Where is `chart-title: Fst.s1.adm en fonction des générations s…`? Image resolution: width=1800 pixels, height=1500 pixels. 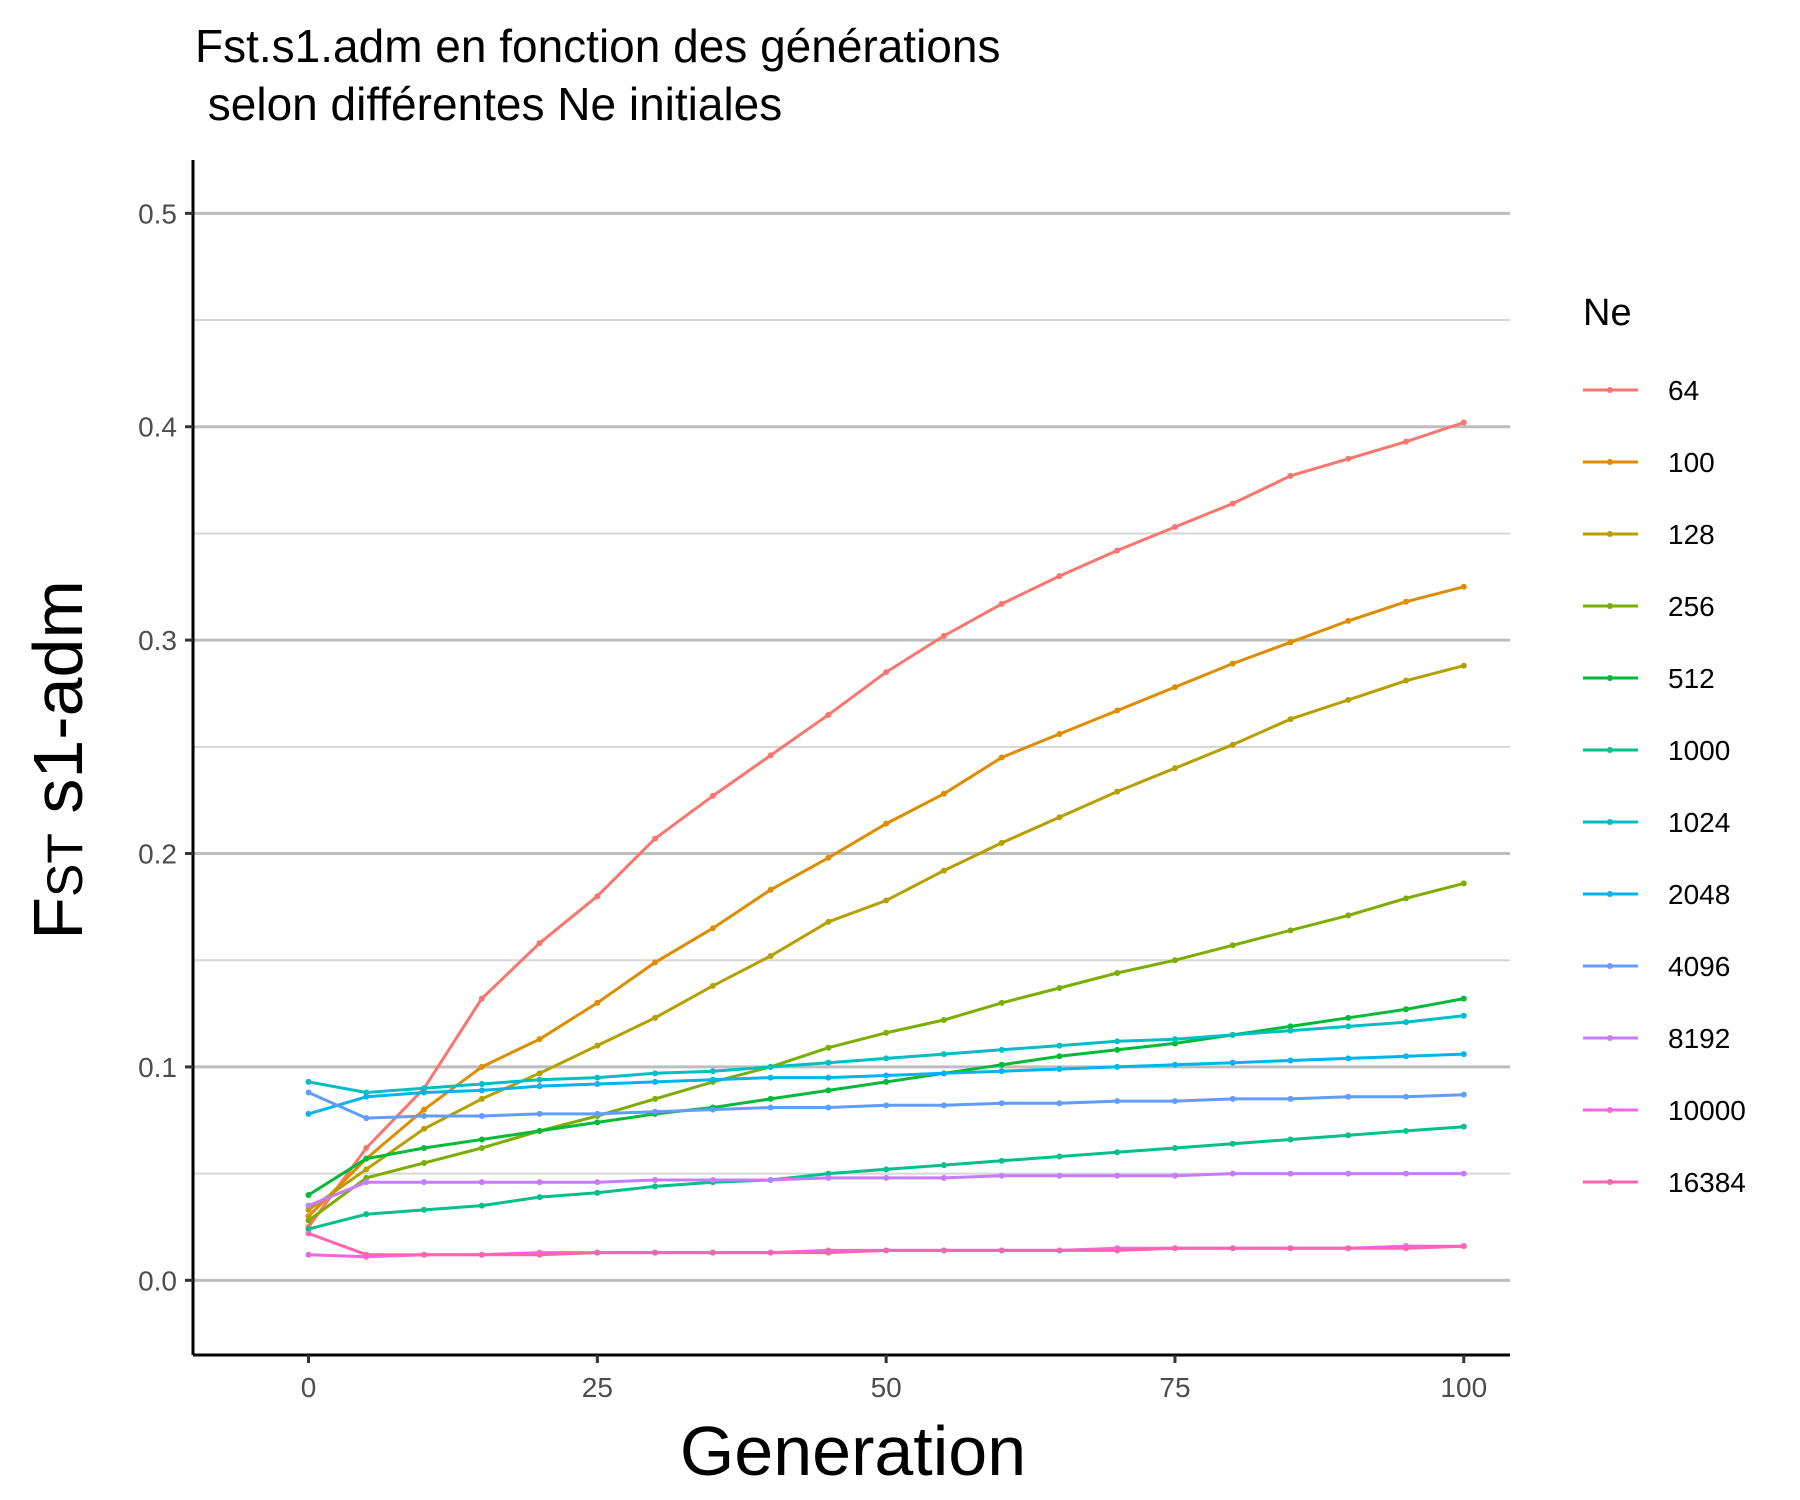 chart-title: Fst.s1.adm en fonction des générations s… is located at coordinates (597, 75).